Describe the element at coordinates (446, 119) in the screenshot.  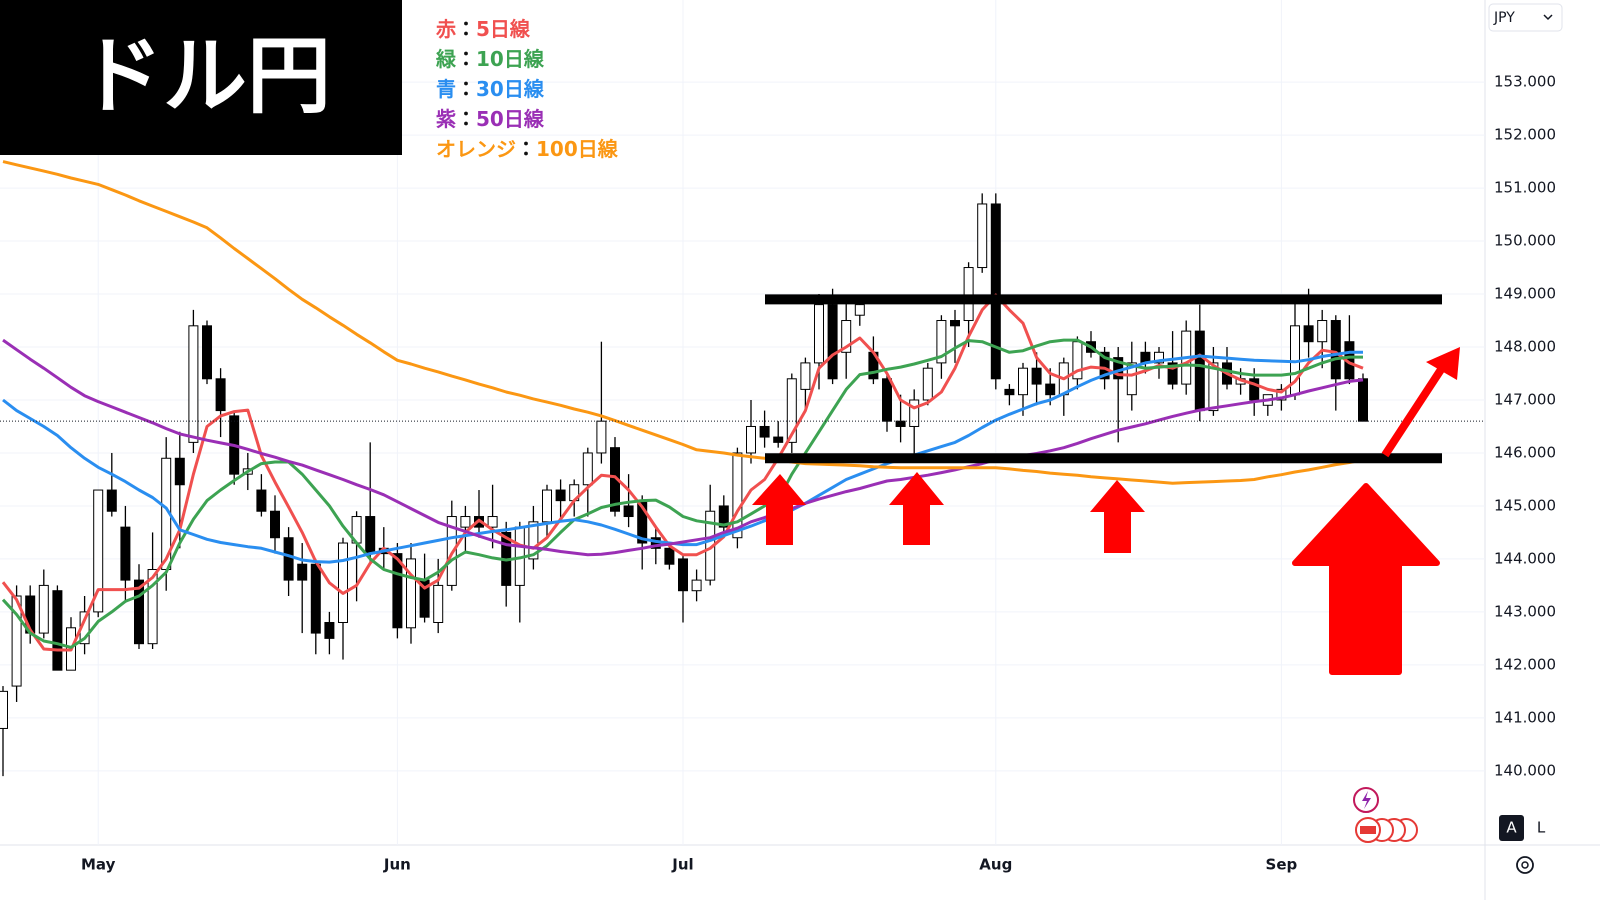
I see `legend-color-word: 紫` at that location.